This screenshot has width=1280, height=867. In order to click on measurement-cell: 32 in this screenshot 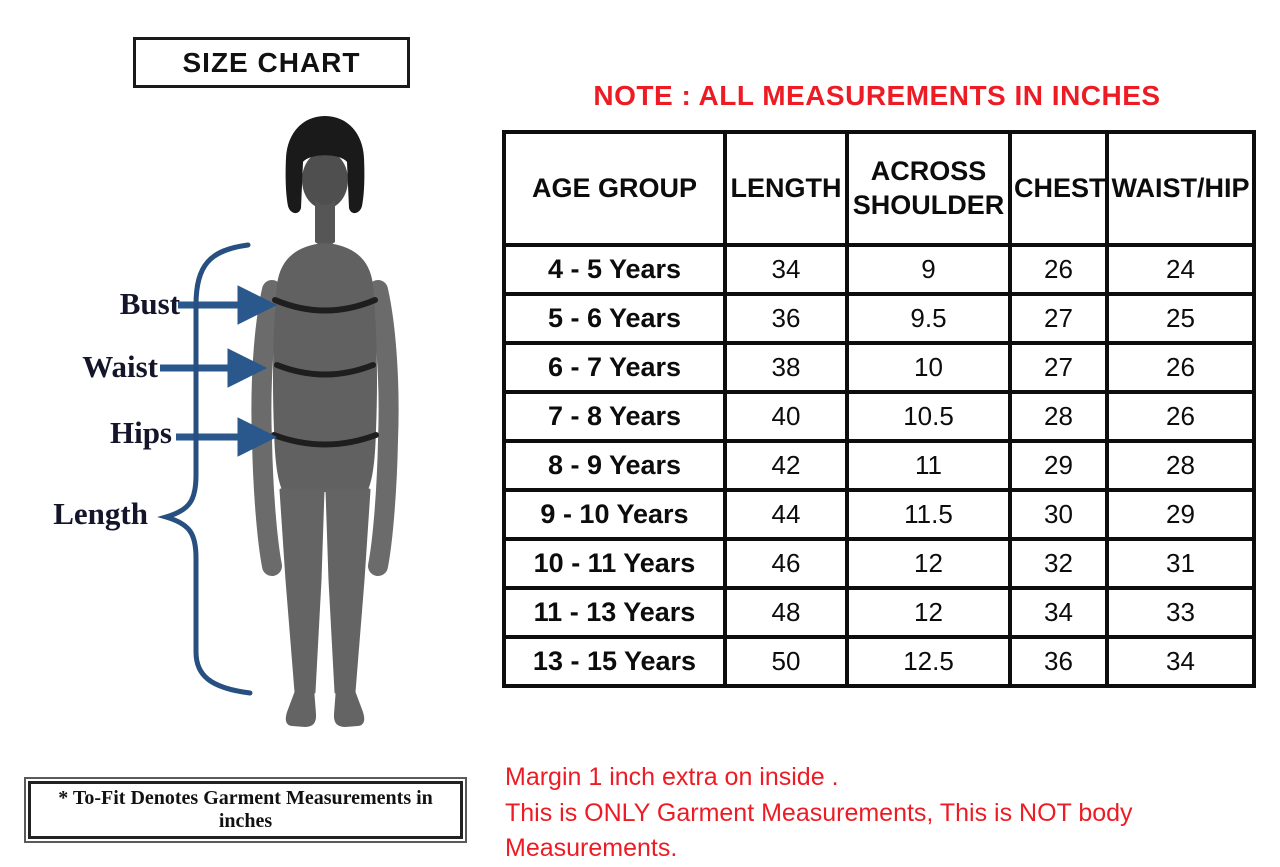, I will do `click(1058, 563)`.